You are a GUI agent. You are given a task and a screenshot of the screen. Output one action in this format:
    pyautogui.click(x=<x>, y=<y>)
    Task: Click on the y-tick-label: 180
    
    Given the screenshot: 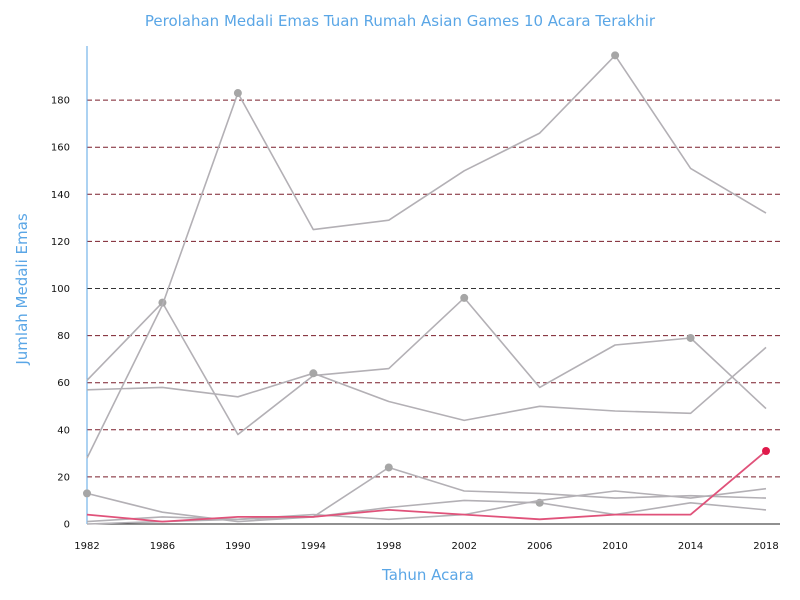 What is the action you would take?
    pyautogui.click(x=60, y=101)
    